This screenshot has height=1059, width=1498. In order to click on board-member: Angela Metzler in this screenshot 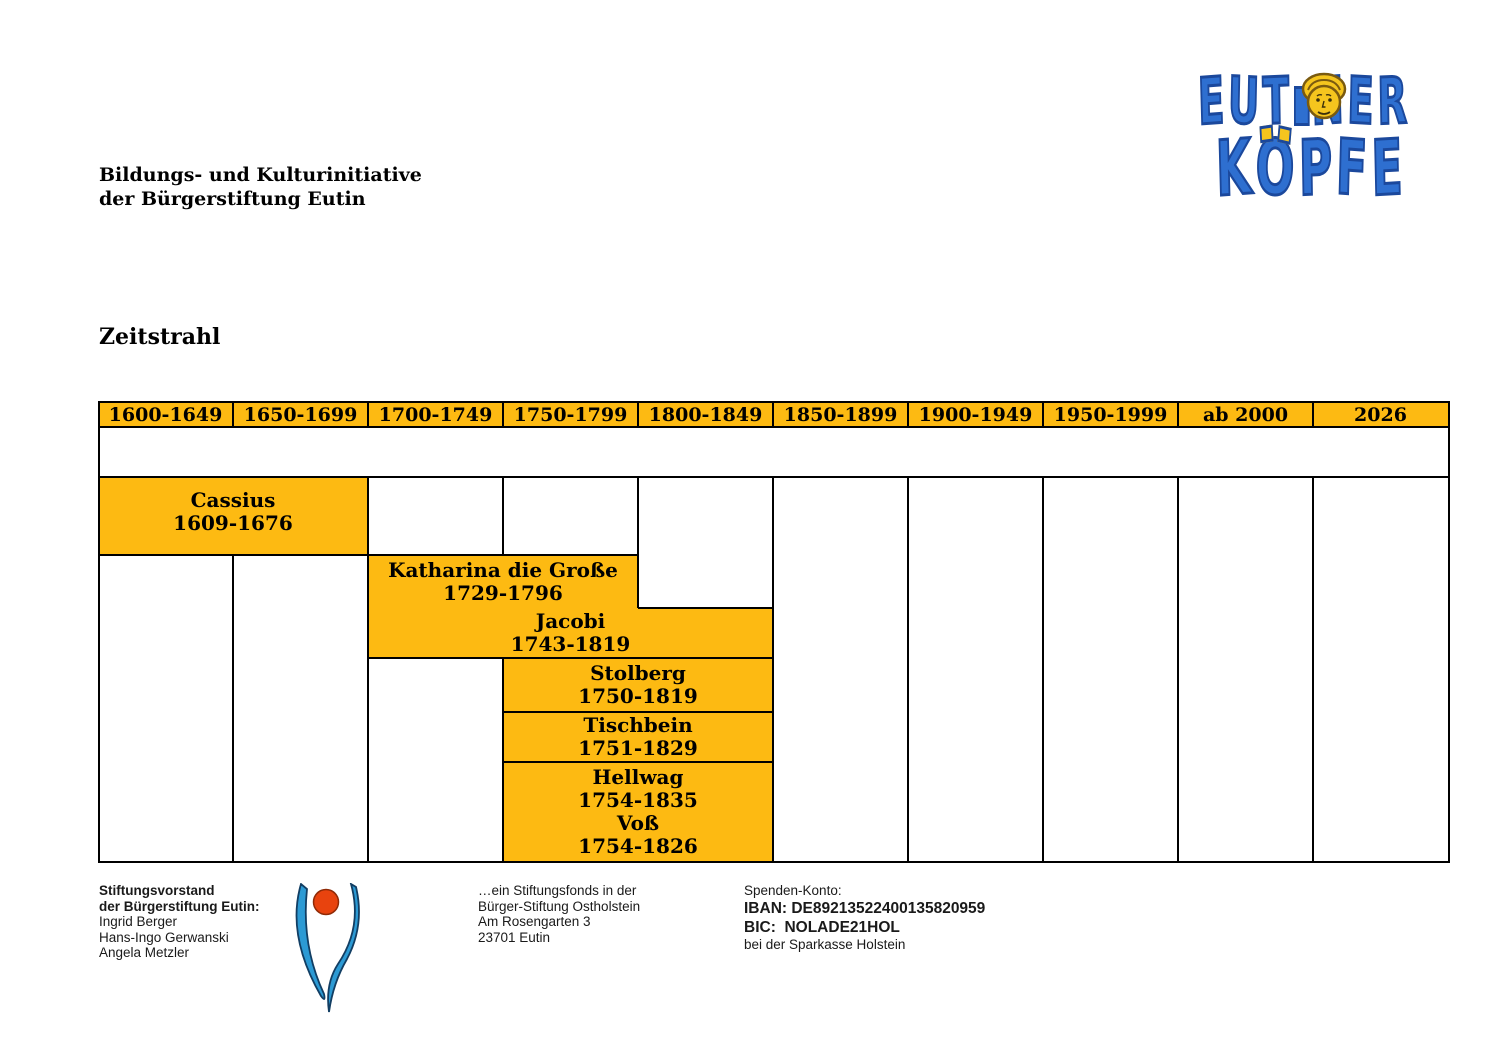, I will do `click(144, 952)`.